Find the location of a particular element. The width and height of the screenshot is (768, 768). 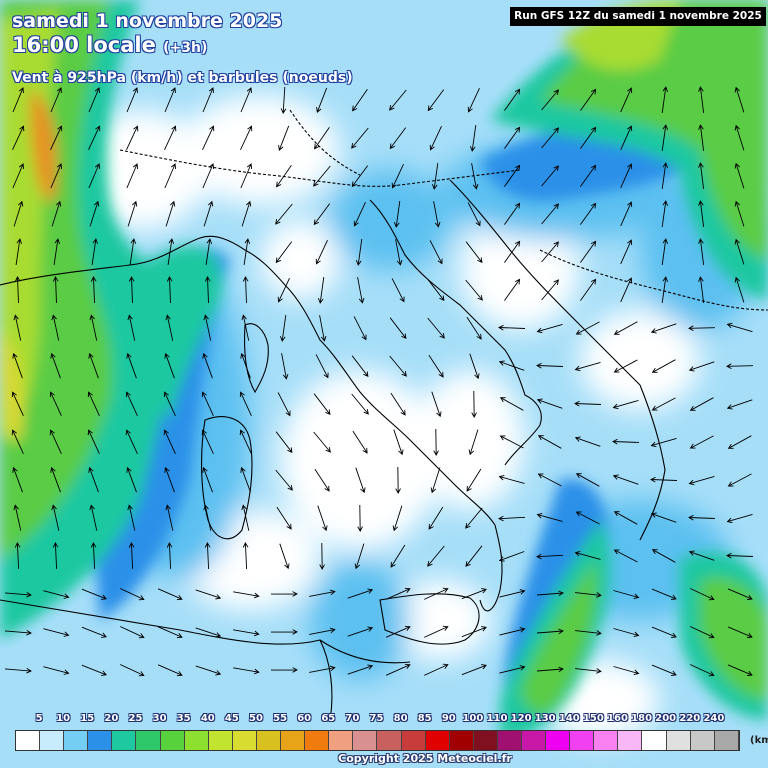

legend-tick-label: 140 is located at coordinates (569, 718).